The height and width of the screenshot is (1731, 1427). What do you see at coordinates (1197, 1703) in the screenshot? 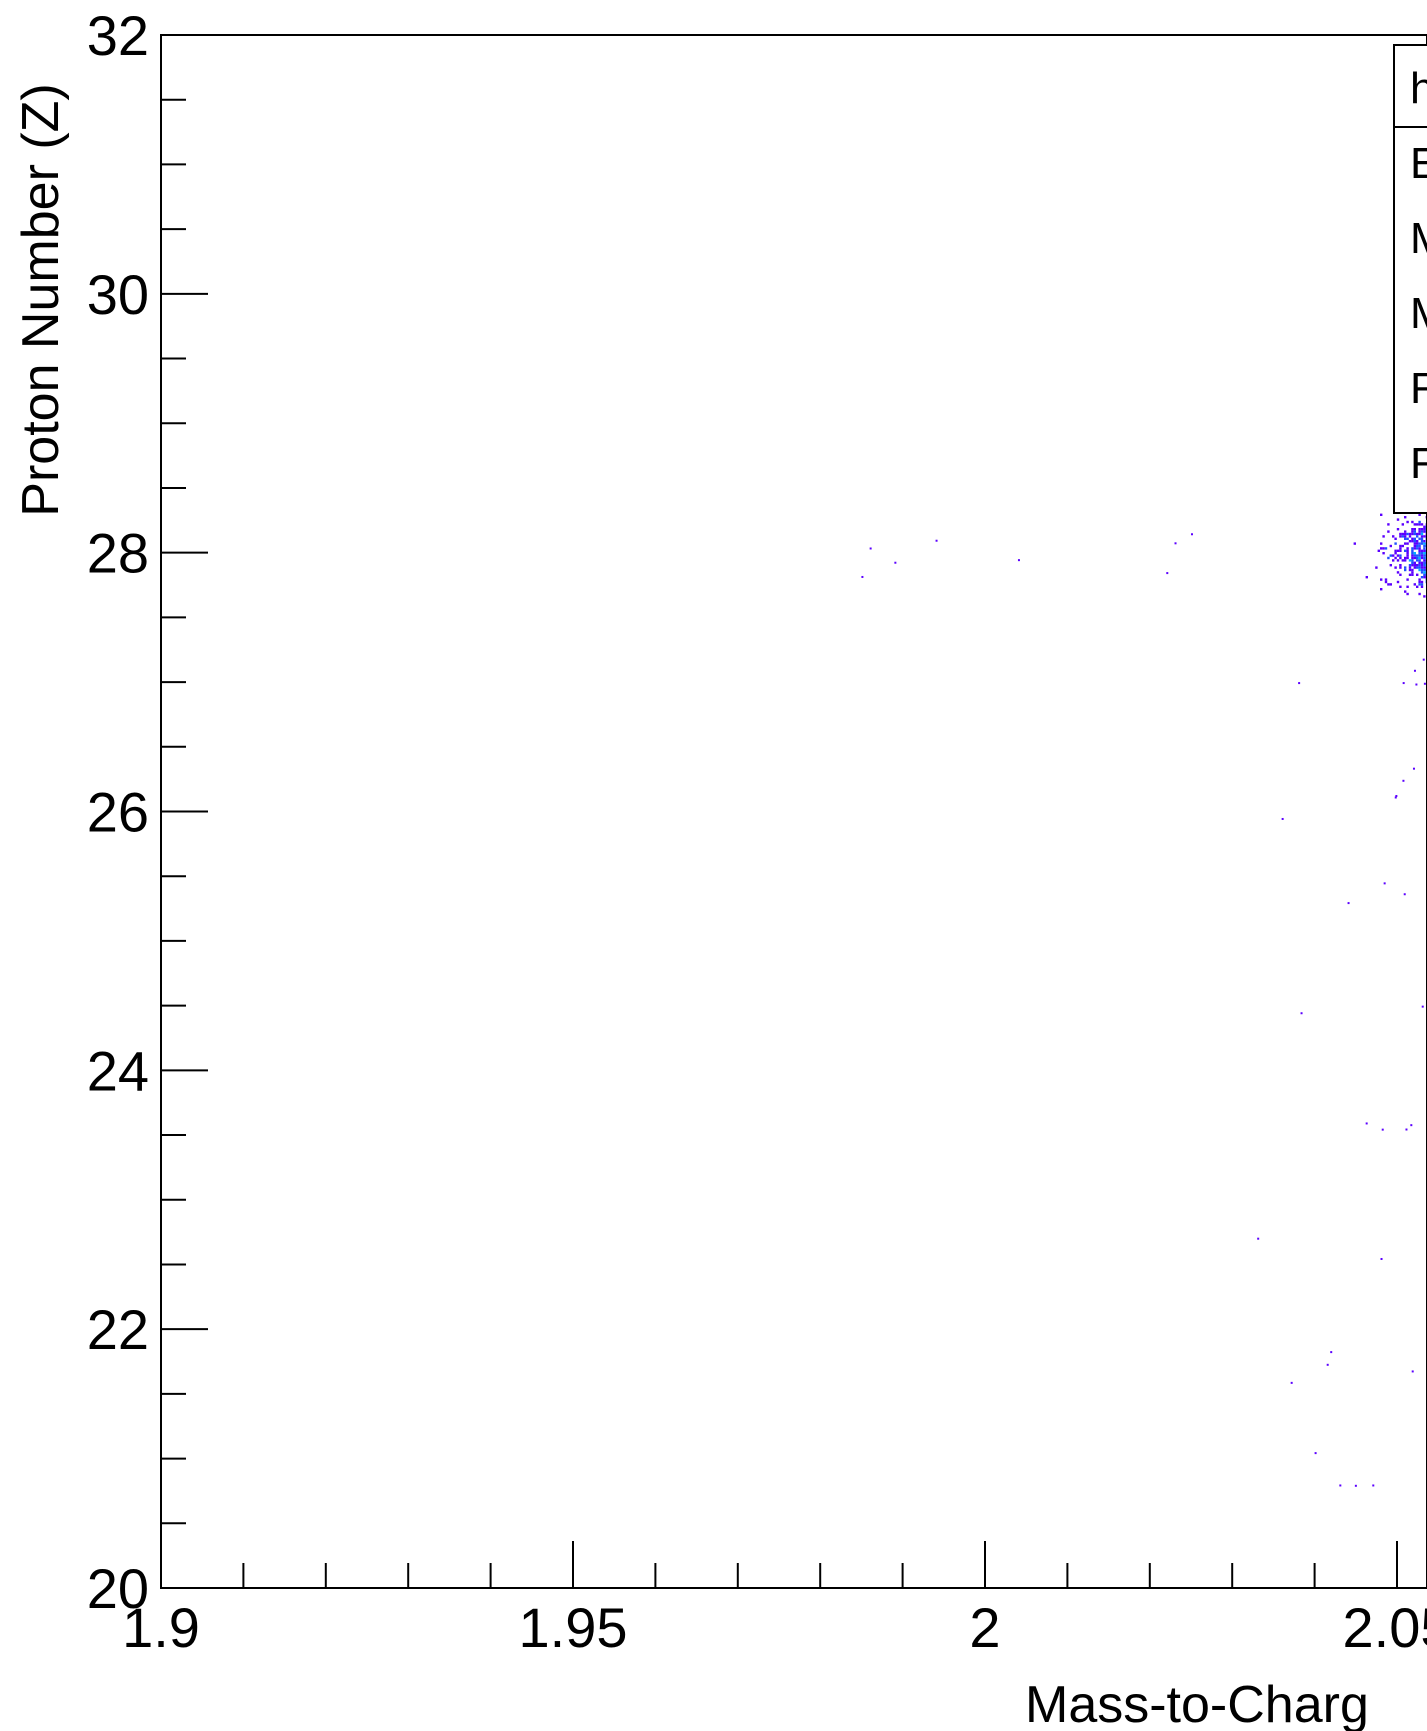
I see `x-axis-title: Mass-to-Charg` at bounding box center [1197, 1703].